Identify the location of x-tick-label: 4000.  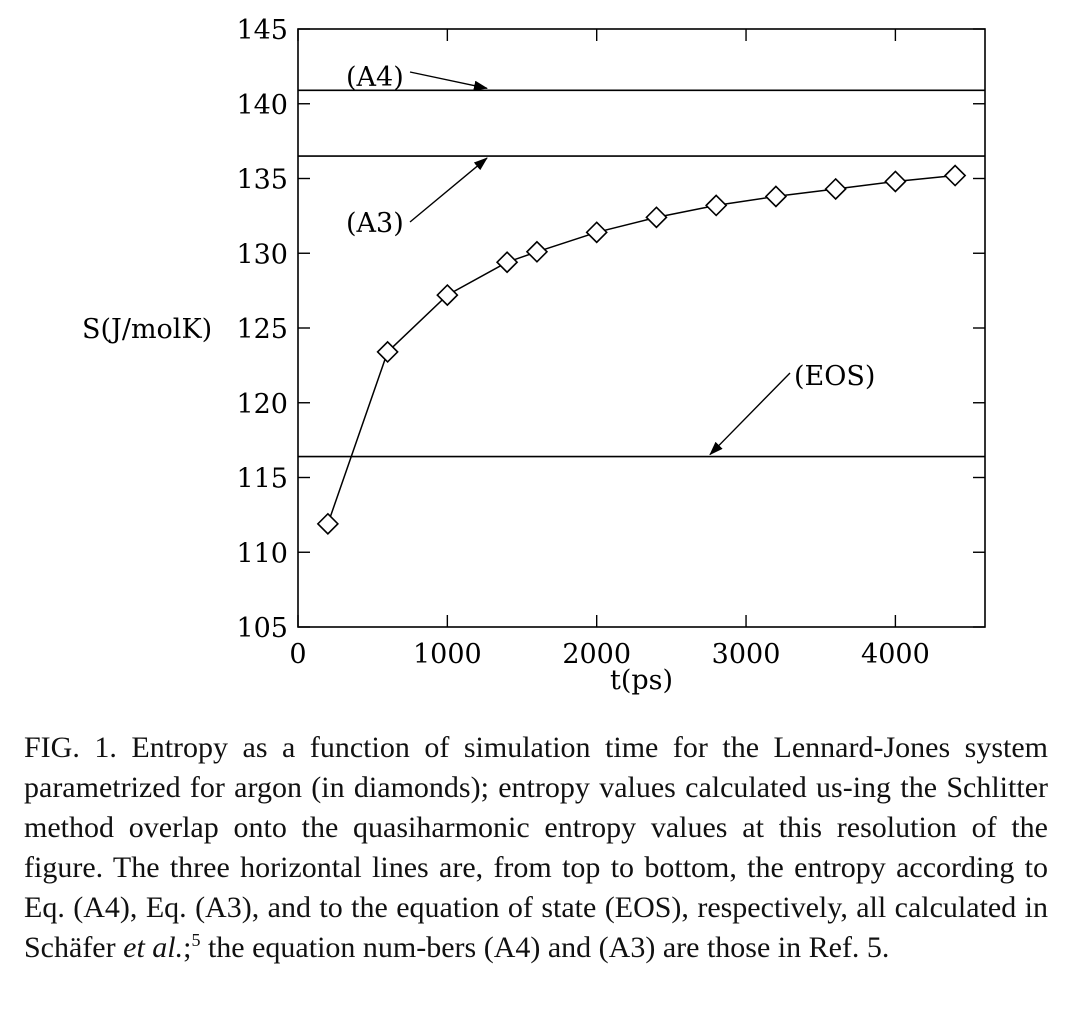
(895, 654).